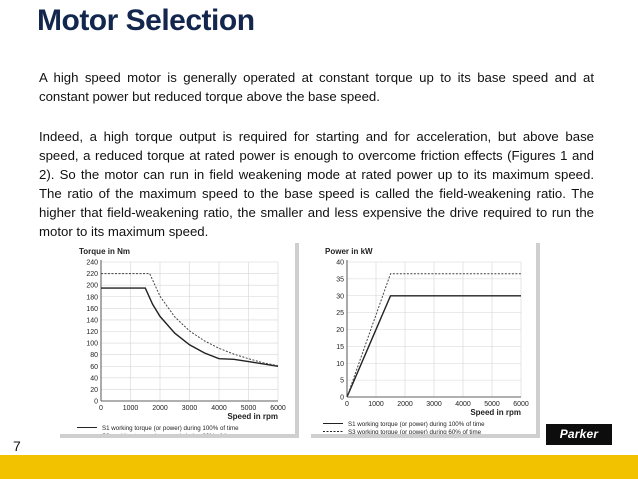 The image size is (638, 479). Describe the element at coordinates (92, 309) in the screenshot. I see `y-tick-label: 160` at that location.